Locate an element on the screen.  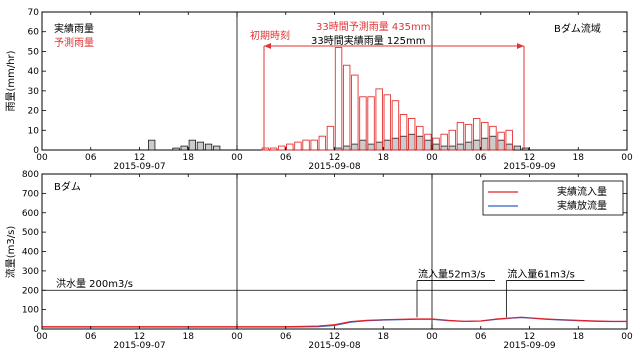
discharge-y-tick-label: 100 is located at coordinates (30, 311).